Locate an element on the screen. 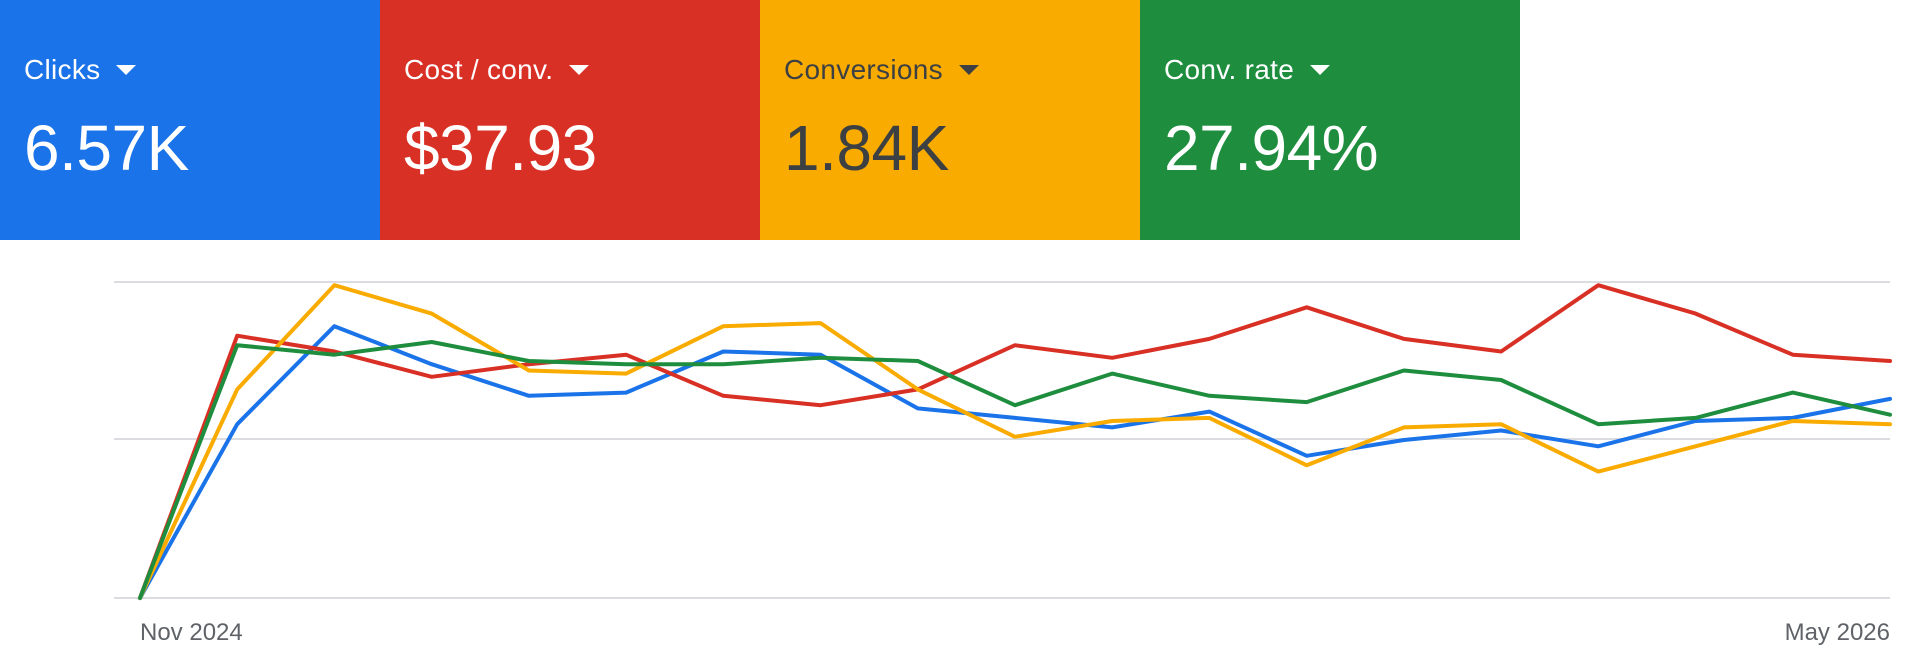  metric-card-cost-per-conv: Cost / conv. $37.93 is located at coordinates (570, 120).